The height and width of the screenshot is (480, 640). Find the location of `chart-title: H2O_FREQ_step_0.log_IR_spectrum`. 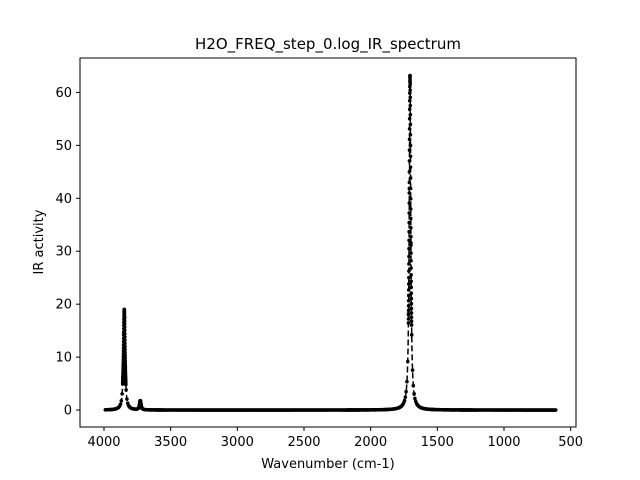

chart-title: H2O_FREQ_step_0.log_IR_spectrum is located at coordinates (328, 44).